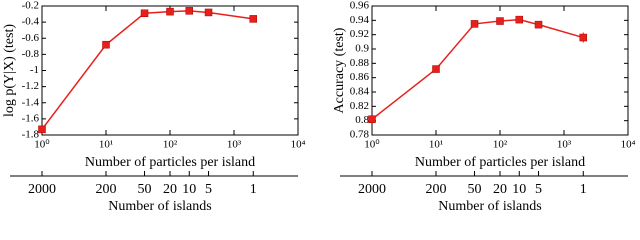  What do you see at coordinates (31, 102) in the screenshot?
I see `y-tick-label: -1.4` at bounding box center [31, 102].